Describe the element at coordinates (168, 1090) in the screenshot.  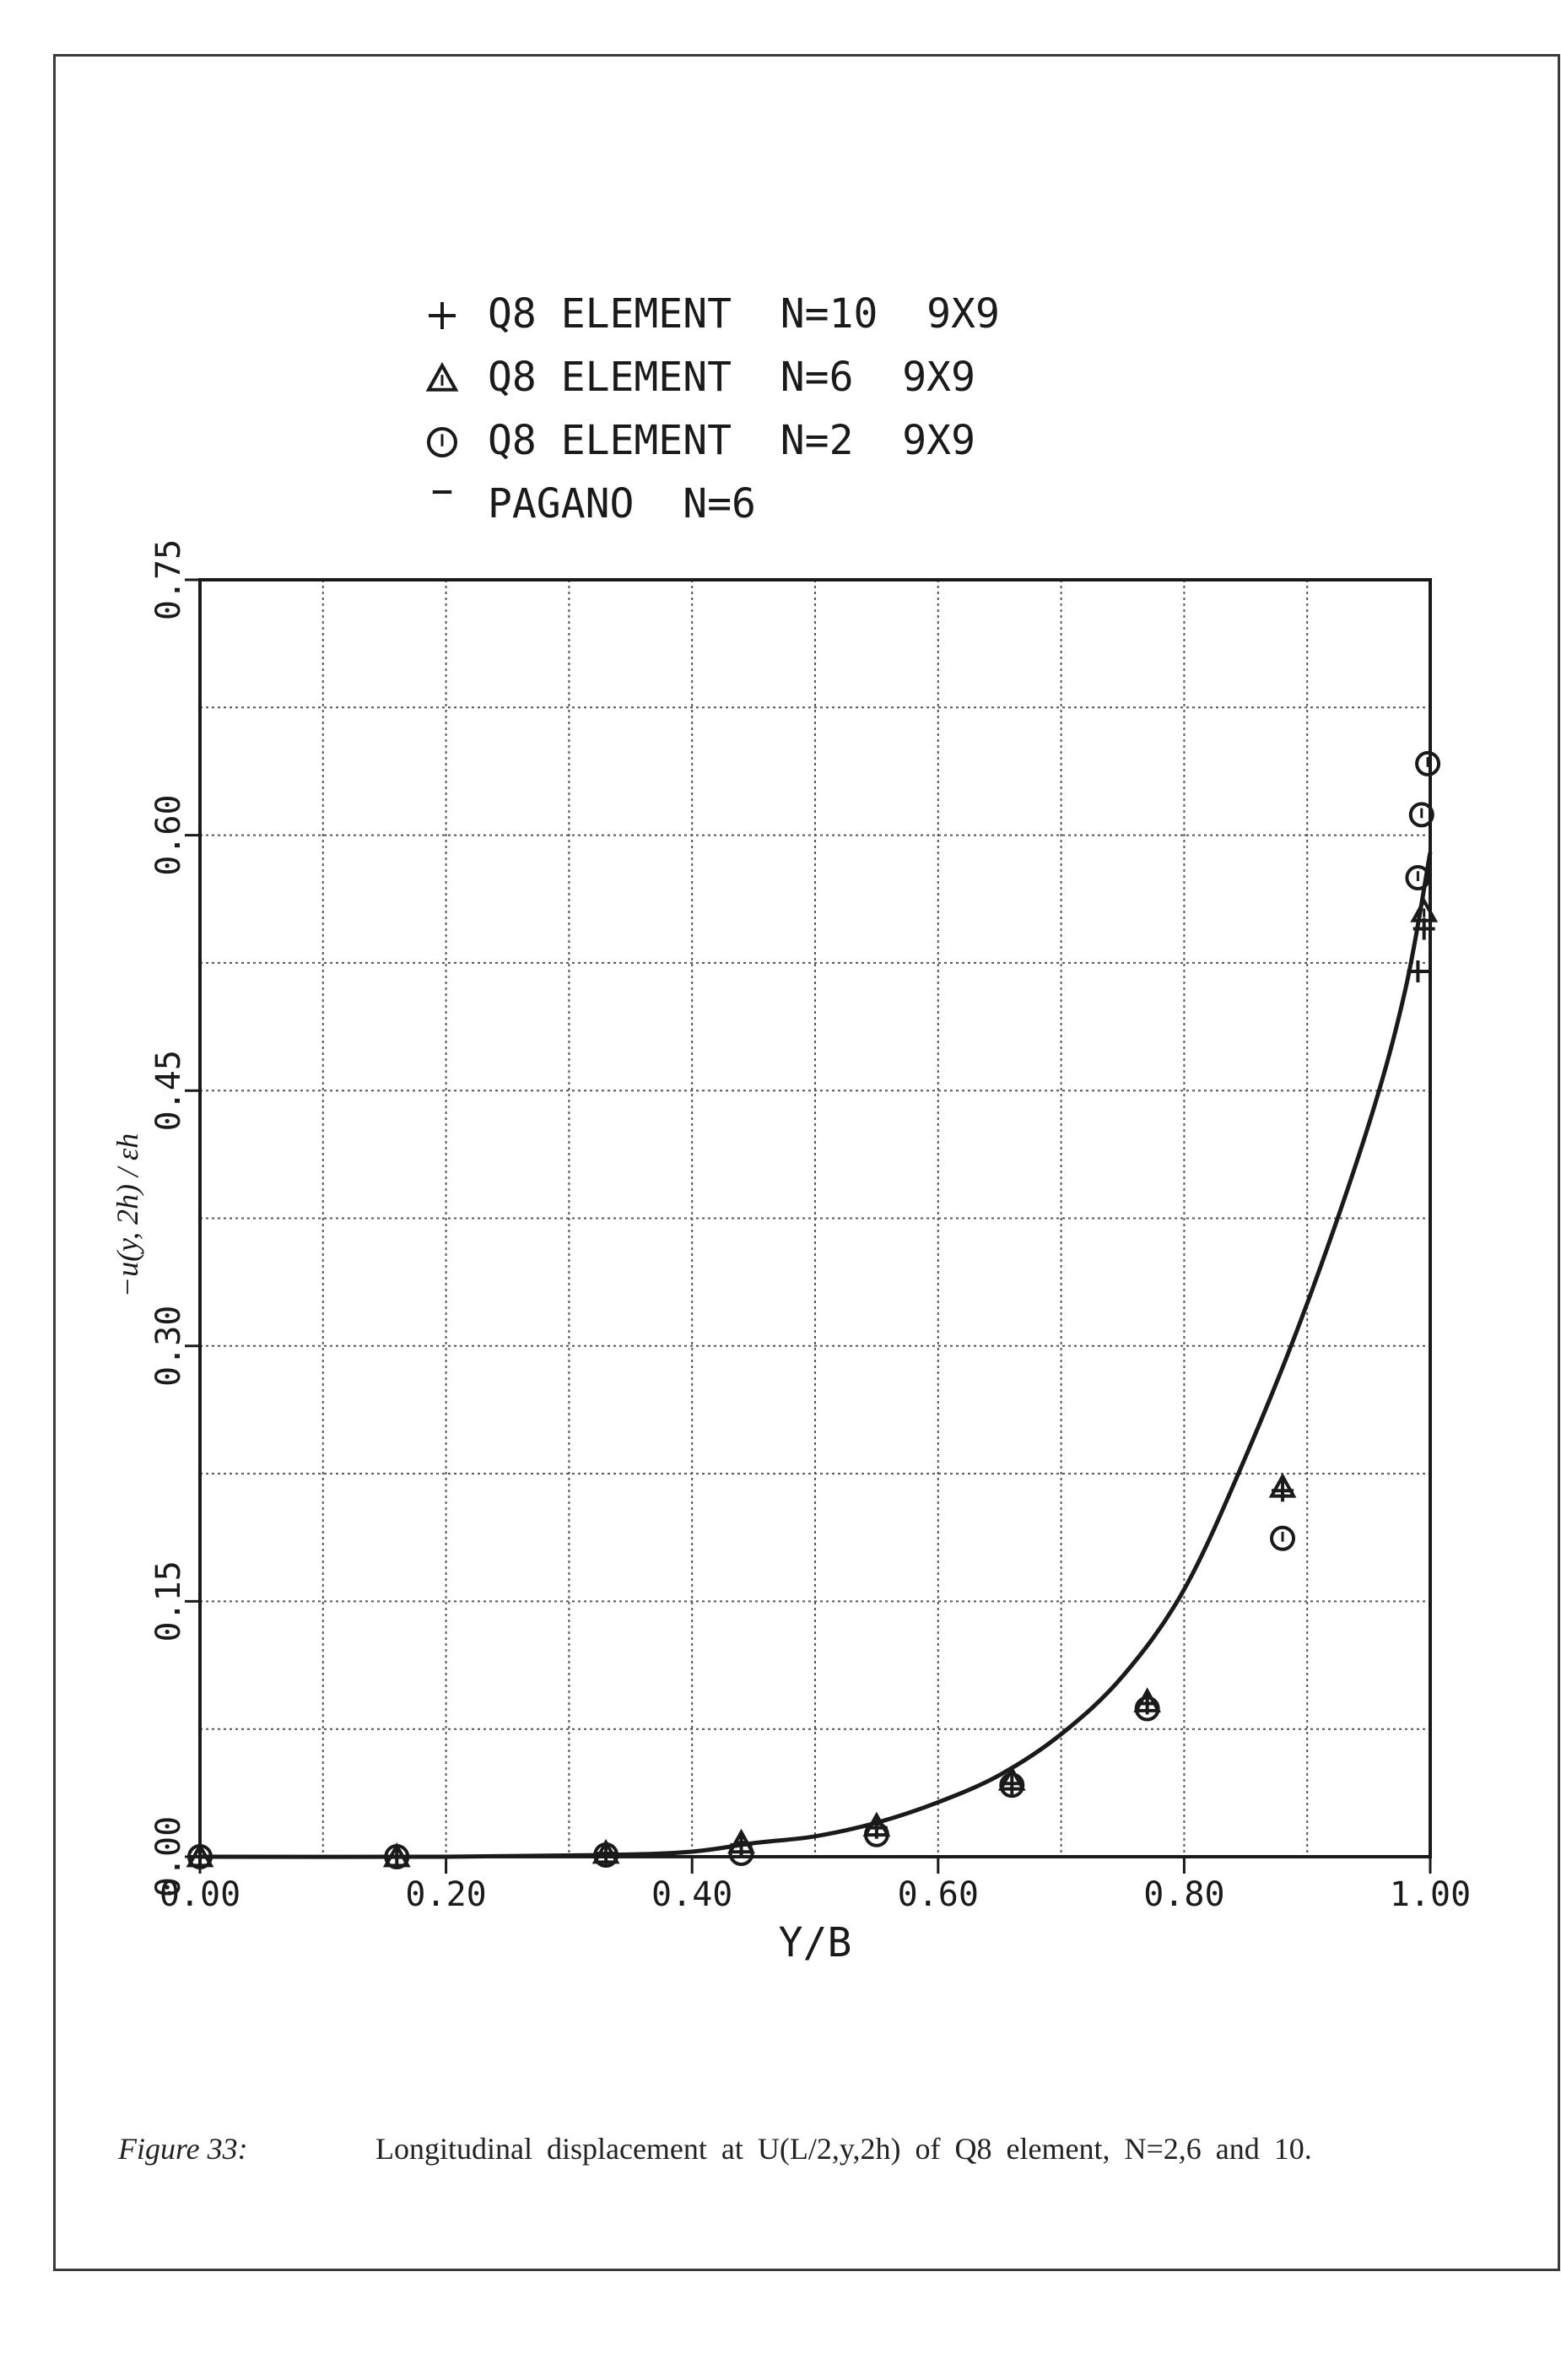
I see `y-tick-label: 0.45` at that location.